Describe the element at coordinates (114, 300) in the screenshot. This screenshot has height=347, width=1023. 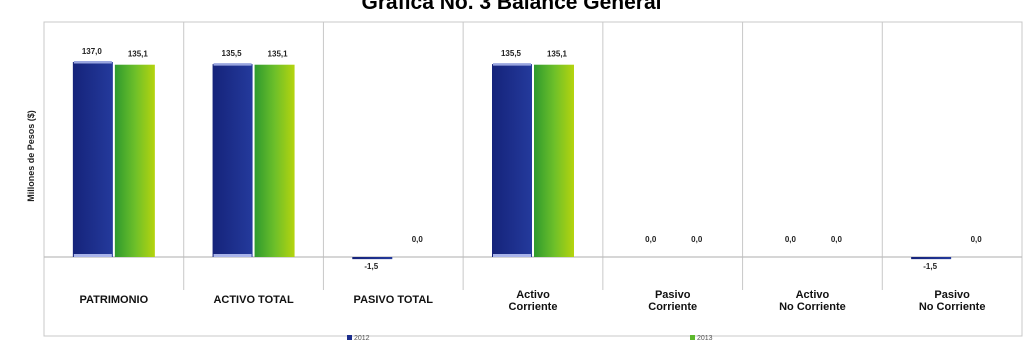
I see `category-label: PATRIMONIO` at that location.